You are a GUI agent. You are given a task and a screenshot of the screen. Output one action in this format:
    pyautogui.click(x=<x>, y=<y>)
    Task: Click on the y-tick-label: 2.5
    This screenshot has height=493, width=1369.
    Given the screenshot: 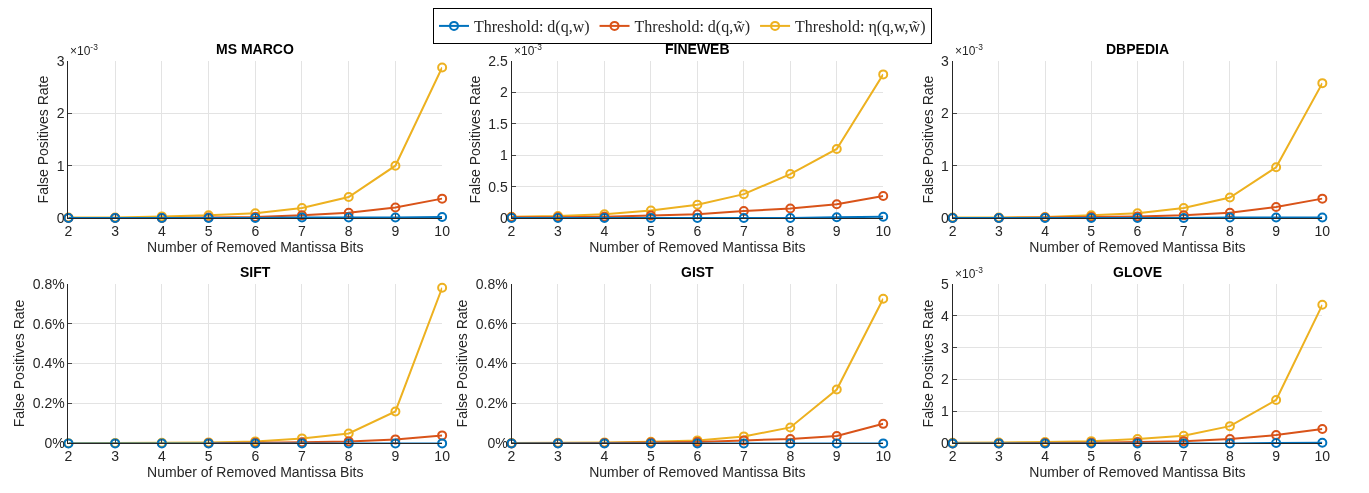 What is the action you would take?
    pyautogui.click(x=498, y=61)
    